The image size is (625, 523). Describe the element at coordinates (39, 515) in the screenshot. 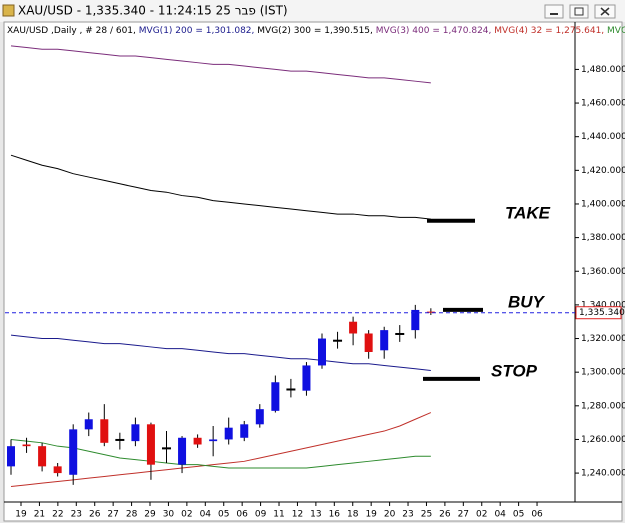

I see `x-tick-label: 21` at that location.